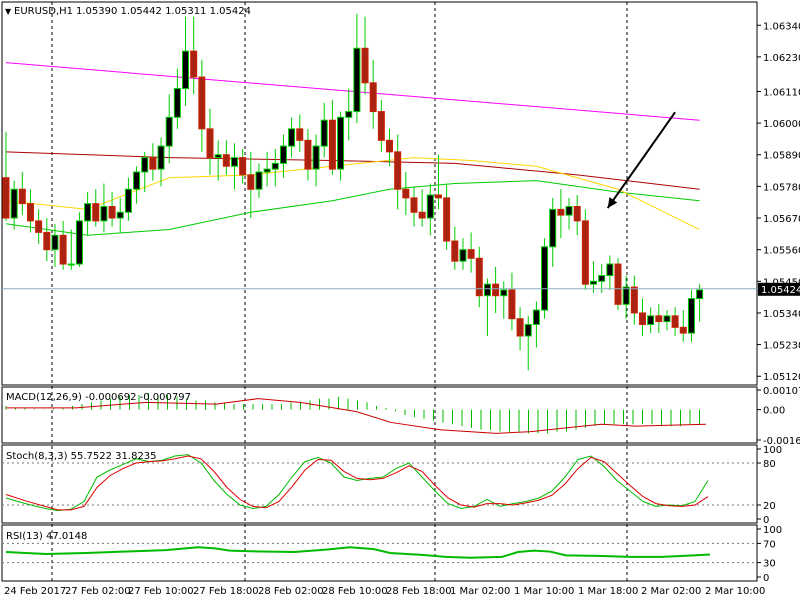 The width and height of the screenshot is (800, 604). What do you see at coordinates (769, 544) in the screenshot?
I see `rsi-tick-label: 70` at bounding box center [769, 544].